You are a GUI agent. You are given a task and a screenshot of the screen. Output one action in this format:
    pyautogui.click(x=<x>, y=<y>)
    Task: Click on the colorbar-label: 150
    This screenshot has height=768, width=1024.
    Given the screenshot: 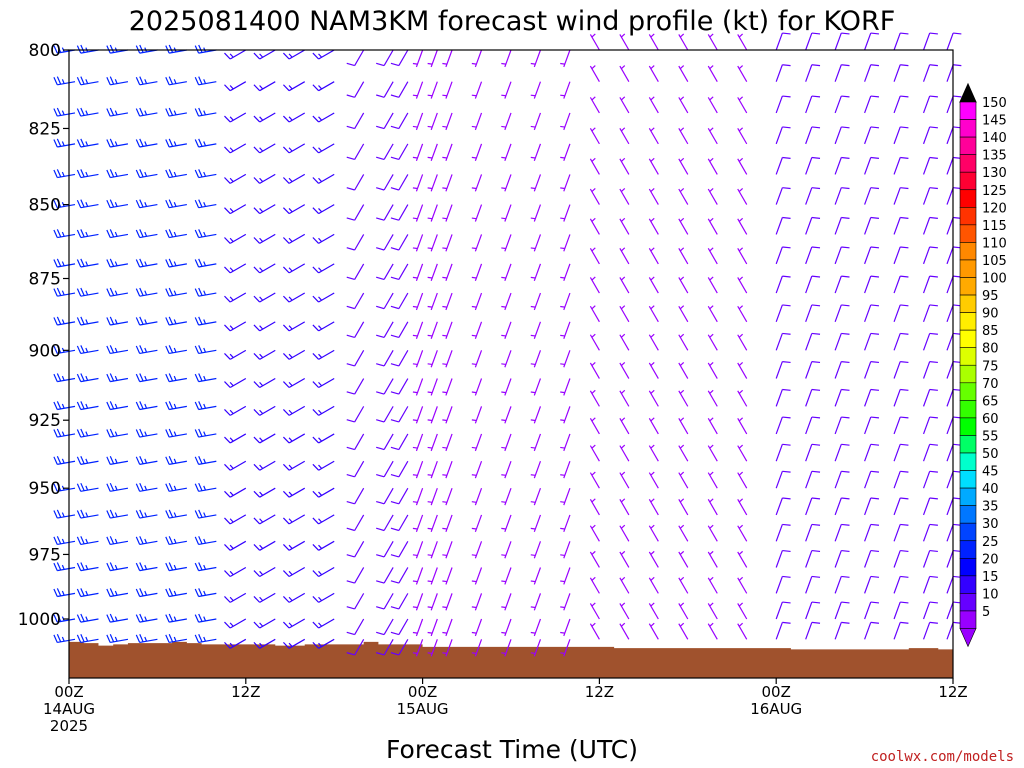 What is the action you would take?
    pyautogui.click(x=994, y=103)
    